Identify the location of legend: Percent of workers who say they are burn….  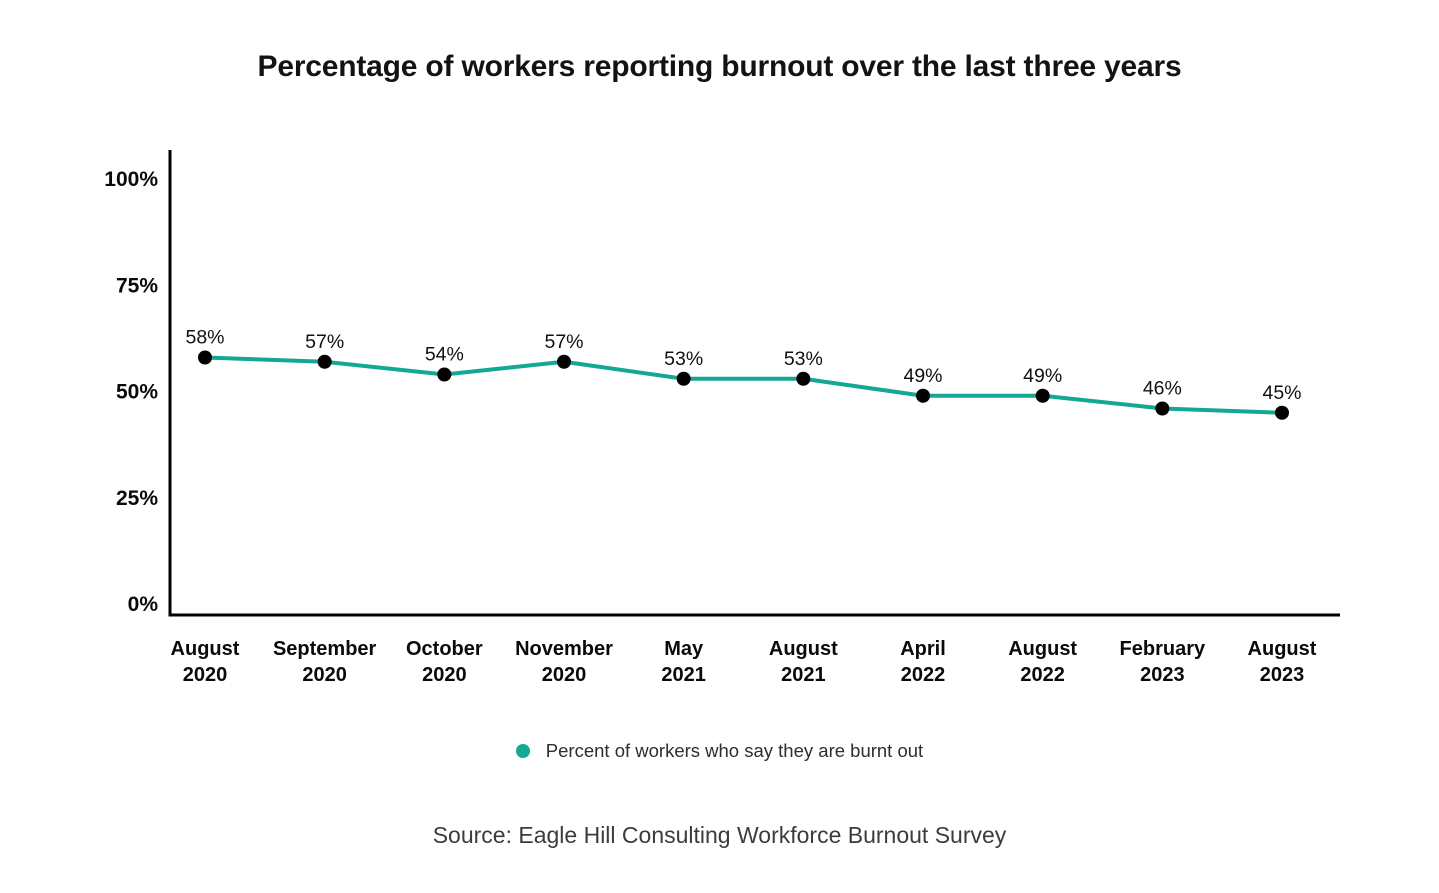
(719, 751).